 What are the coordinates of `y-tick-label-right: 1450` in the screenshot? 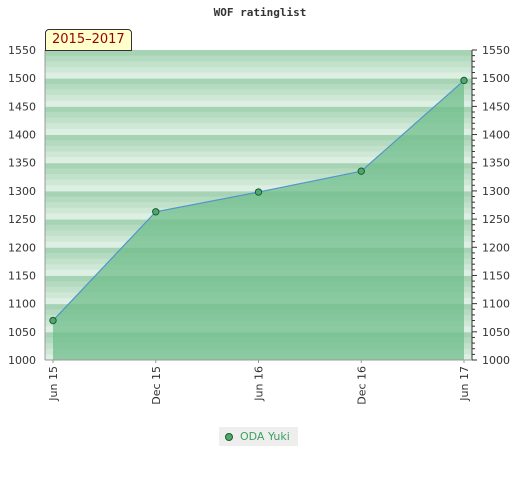 It's located at (496, 106).